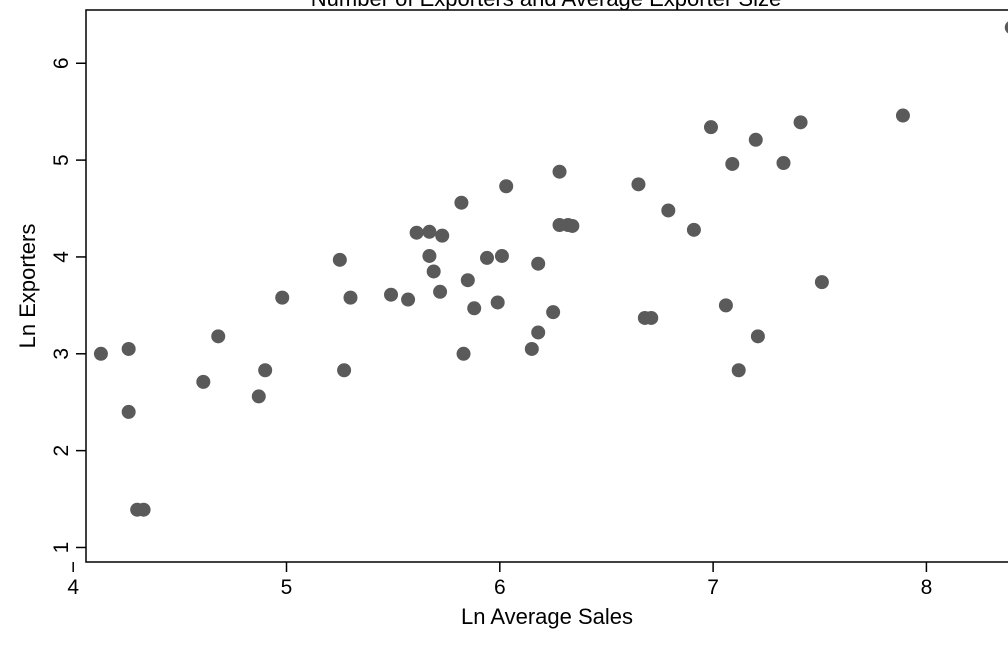 Image resolution: width=1008 pixels, height=645 pixels. What do you see at coordinates (547, 616) in the screenshot?
I see `x-axis-title: Ln Average Sales` at bounding box center [547, 616].